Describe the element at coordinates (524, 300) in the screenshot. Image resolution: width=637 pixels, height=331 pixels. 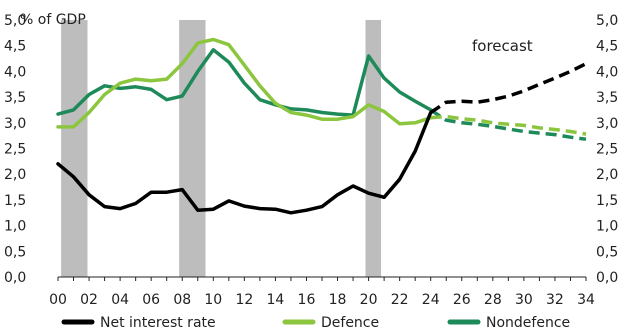
I see `x-tick-15: 30` at that location.